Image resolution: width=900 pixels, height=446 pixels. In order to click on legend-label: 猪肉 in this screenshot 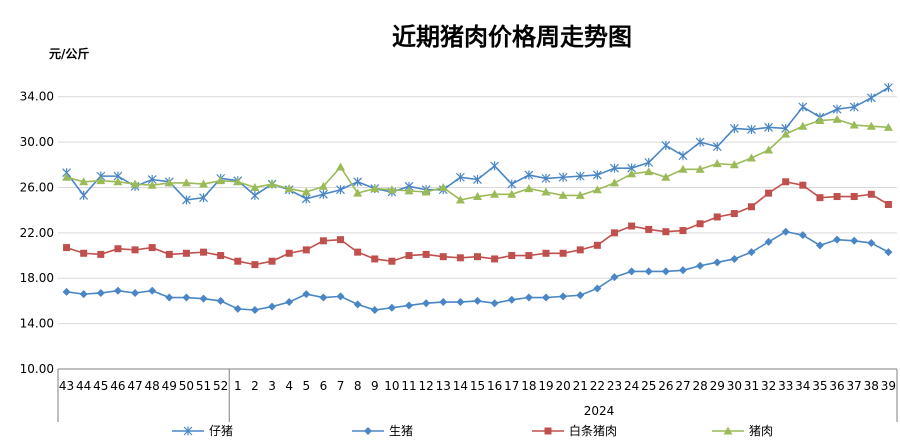, I will do `click(761, 431)`.